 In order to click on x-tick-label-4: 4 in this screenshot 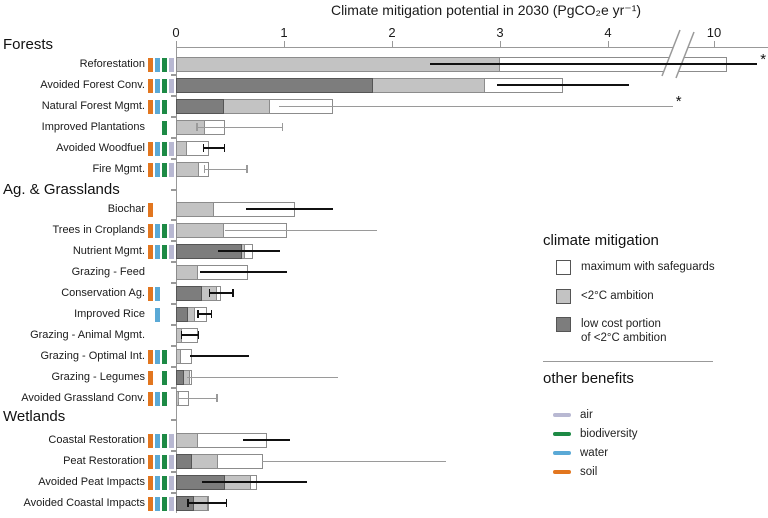, I will do `click(608, 32)`.